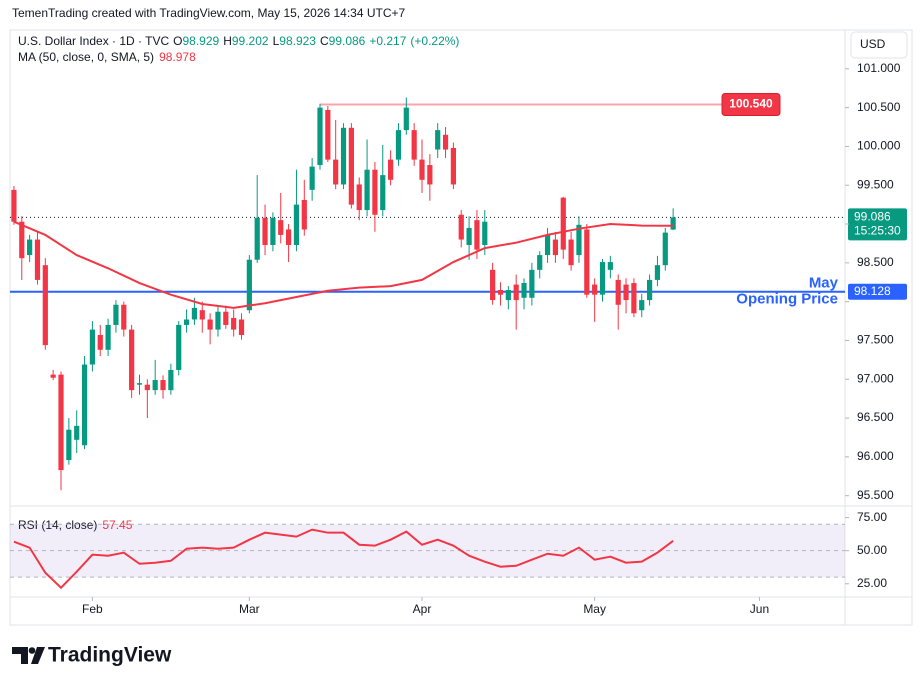 This screenshot has height=685, width=923. Describe the element at coordinates (879, 107) in the screenshot. I see `y-tick-label: 100.500` at that location.